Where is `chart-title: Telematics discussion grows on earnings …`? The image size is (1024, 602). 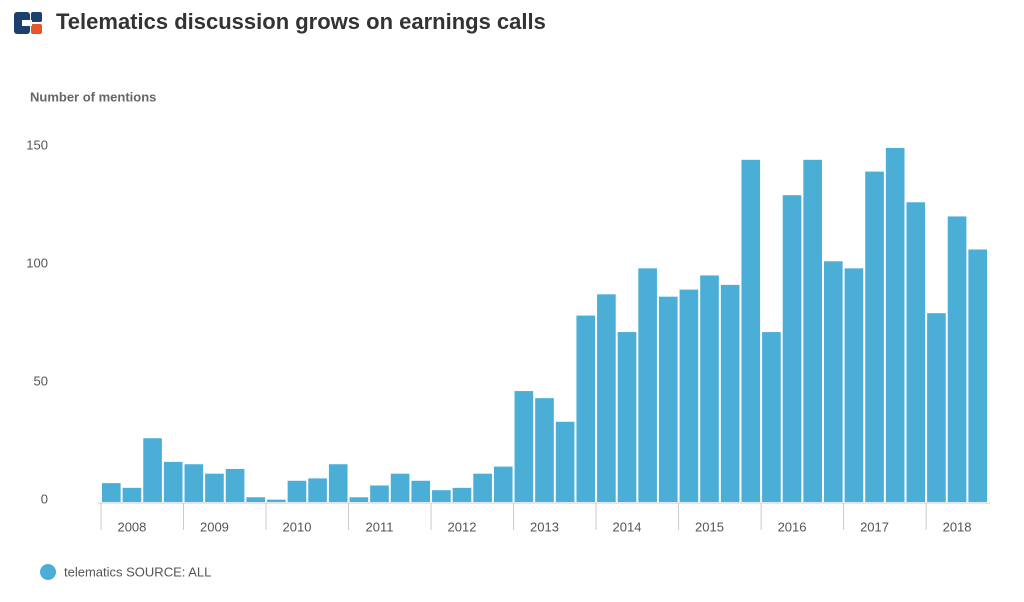 chart-title: Telematics discussion grows on earnings … is located at coordinates (301, 21).